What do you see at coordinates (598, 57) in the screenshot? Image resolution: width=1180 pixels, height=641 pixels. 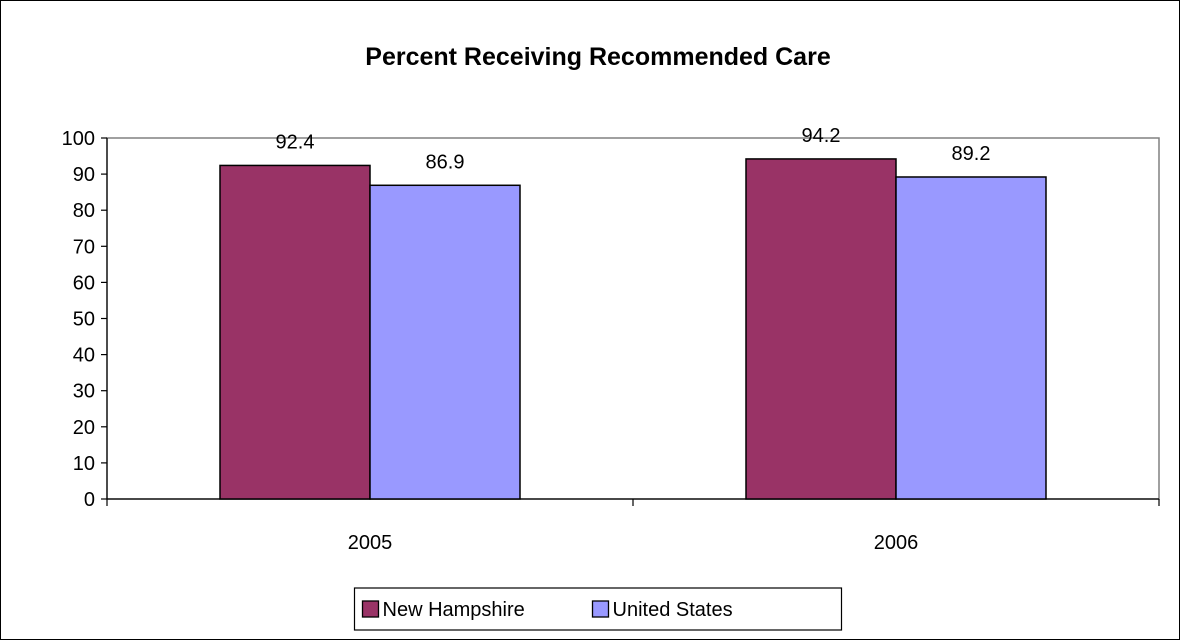 I see `chart-title: Percent Receiving Recommended Care` at bounding box center [598, 57].